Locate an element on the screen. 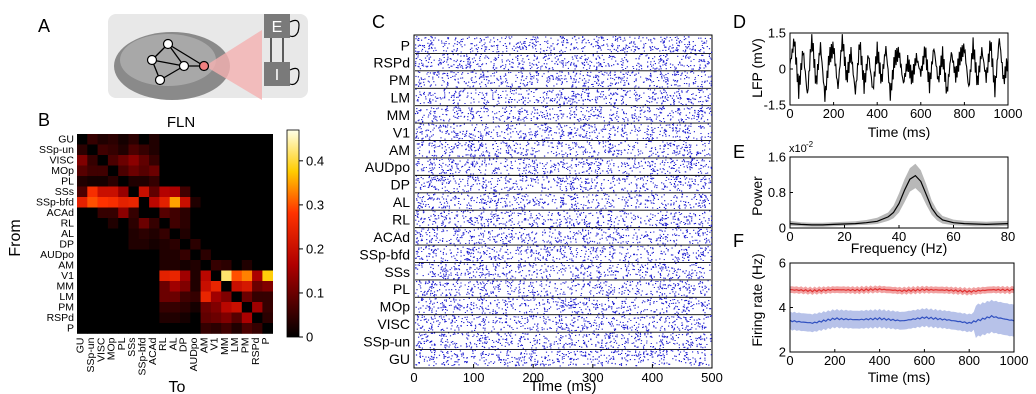 The width and height of the screenshot is (1036, 394). heatmap is located at coordinates (175, 234).